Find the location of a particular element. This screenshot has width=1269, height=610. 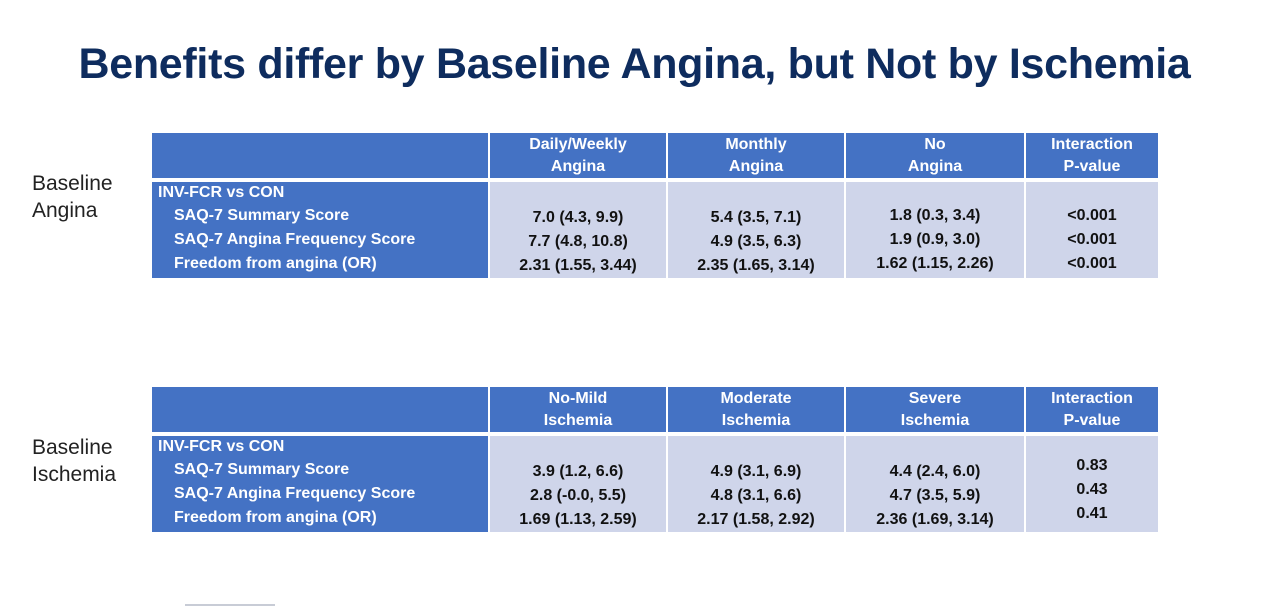

table-cell: 4.9 (3.5, 6.3) is located at coordinates (756, 241).